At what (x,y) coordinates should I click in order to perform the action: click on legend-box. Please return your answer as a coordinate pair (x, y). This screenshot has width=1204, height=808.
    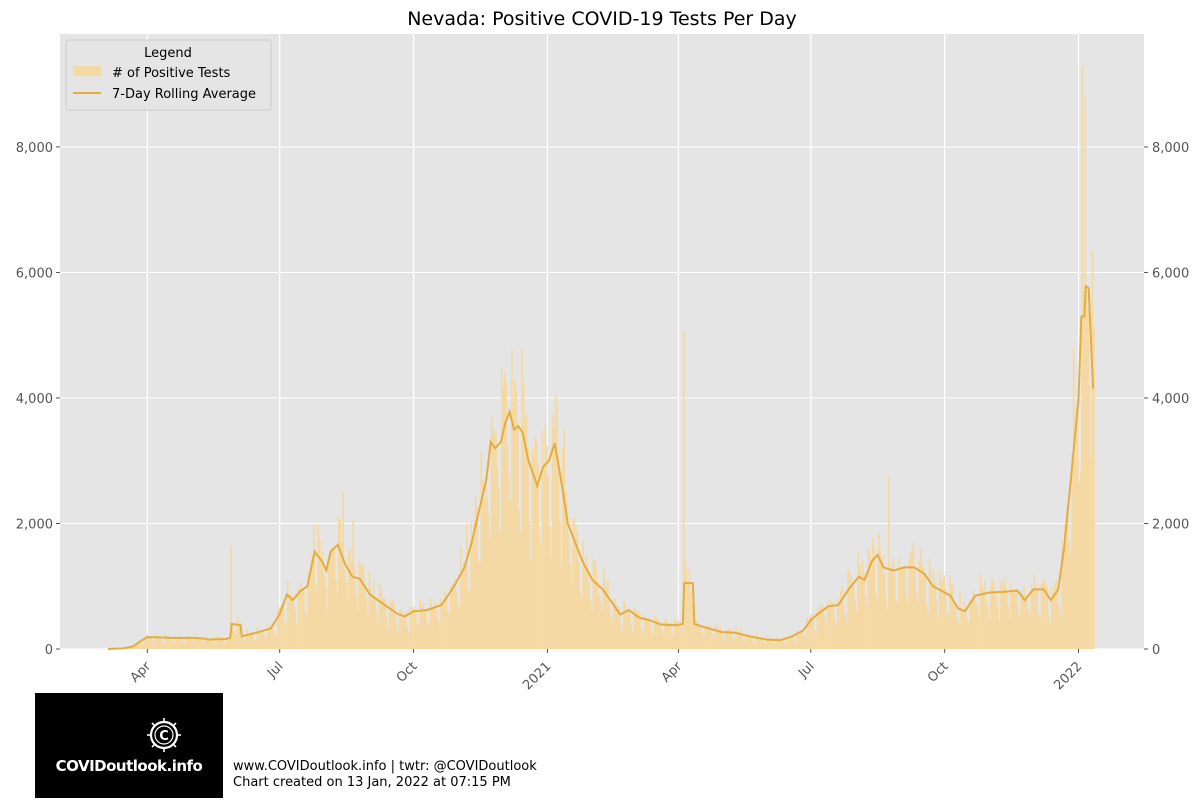
    Looking at the image, I should click on (168, 75).